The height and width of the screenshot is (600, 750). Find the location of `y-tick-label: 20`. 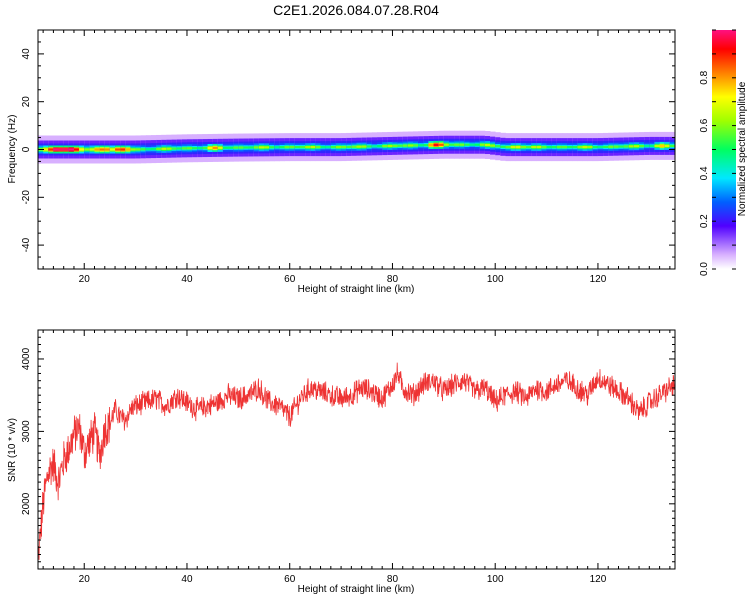

y-tick-label: 20 is located at coordinates (26, 102).